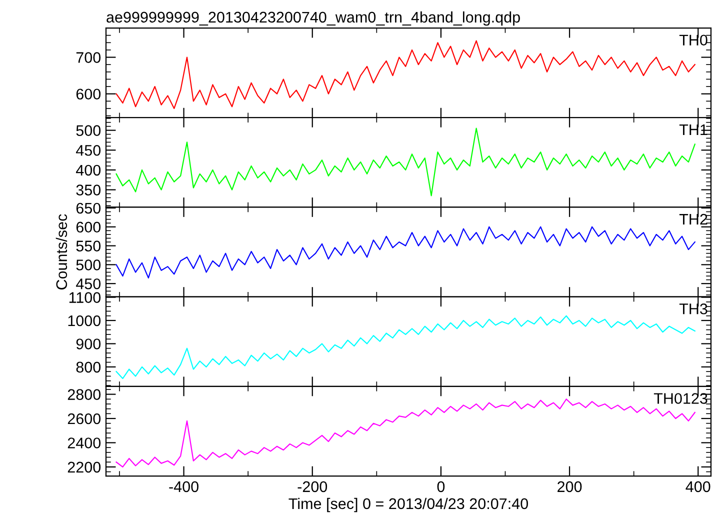  Describe the element at coordinates (88, 57) in the screenshot. I see `y-tick-label: 700` at that location.